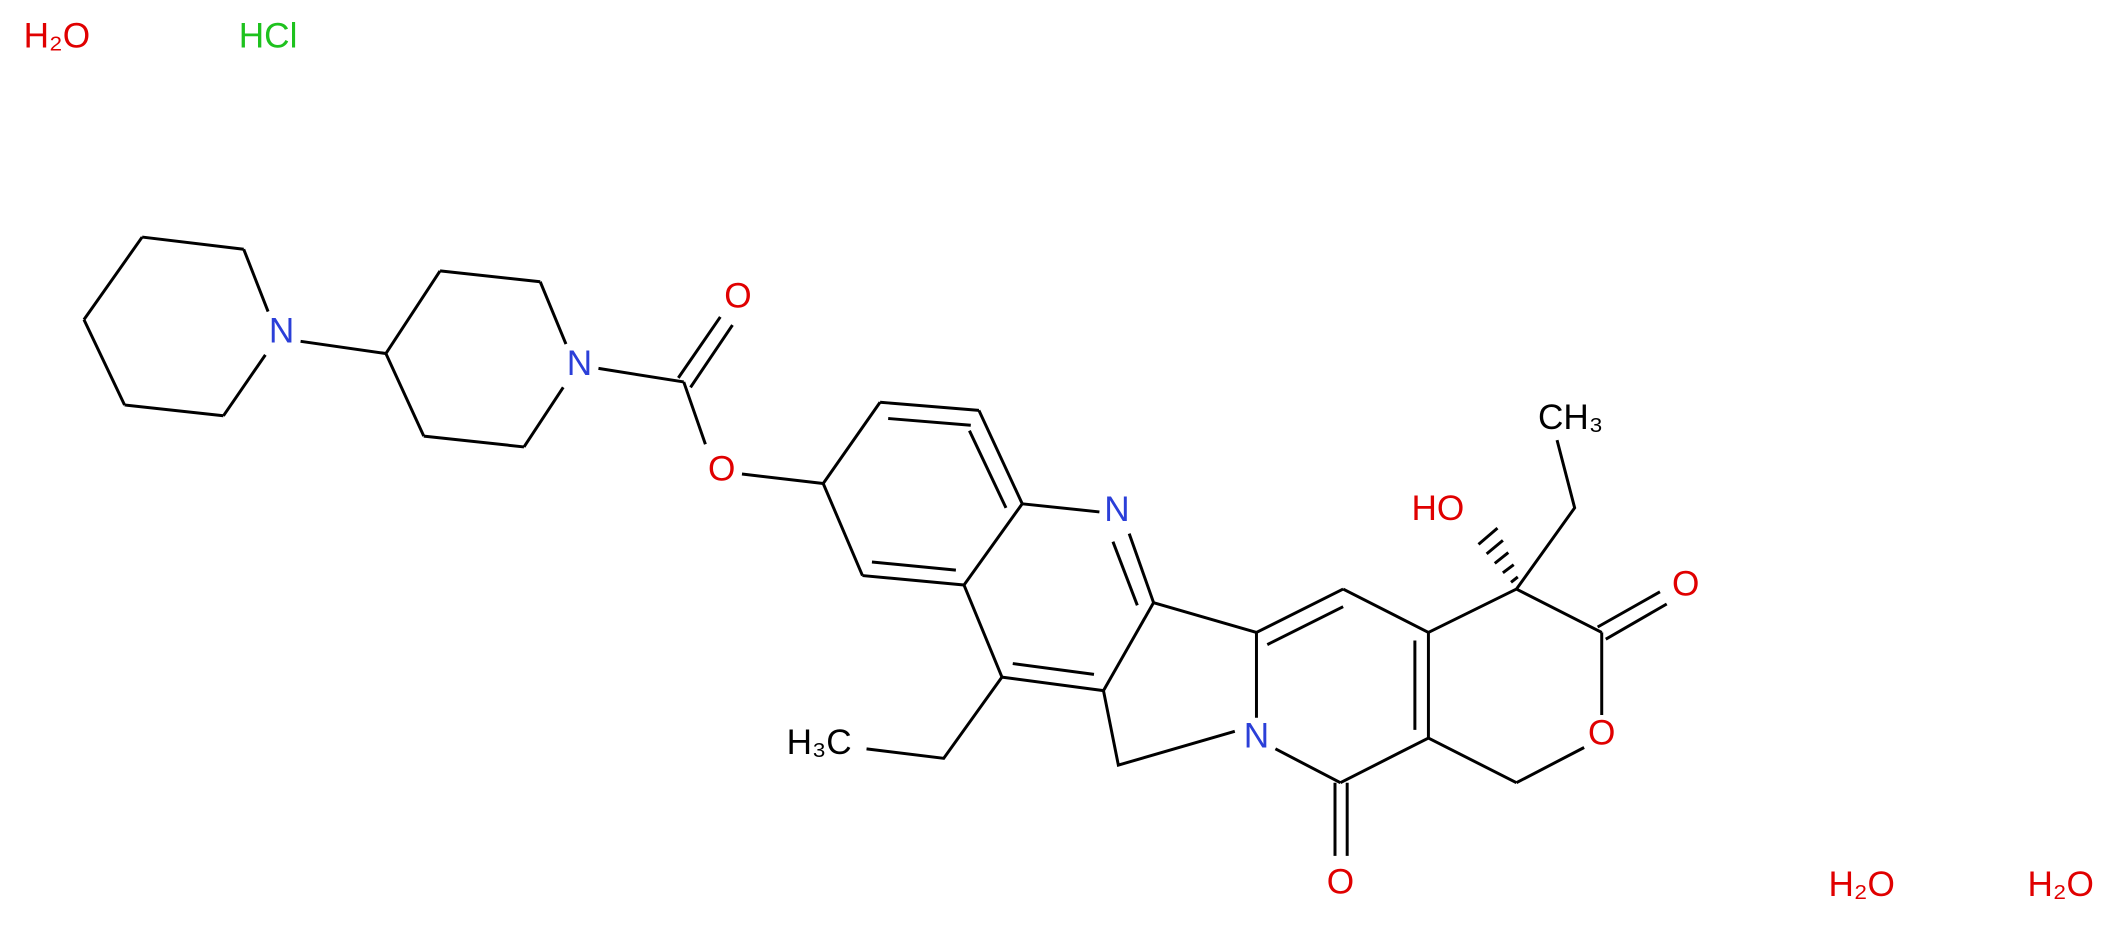 The image size is (2123, 925). I want to click on atom-label: HO, so click(1438, 508).